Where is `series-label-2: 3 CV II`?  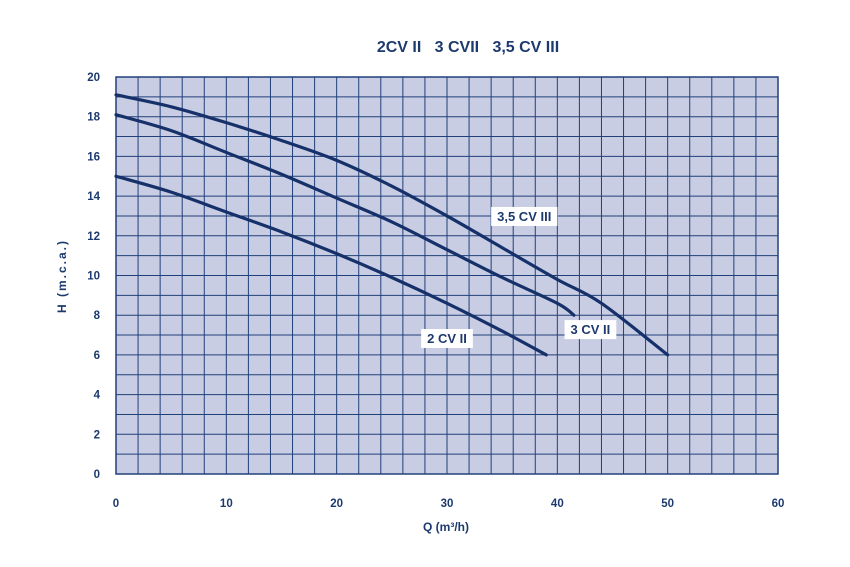
series-label-2: 3 CV II is located at coordinates (590, 330).